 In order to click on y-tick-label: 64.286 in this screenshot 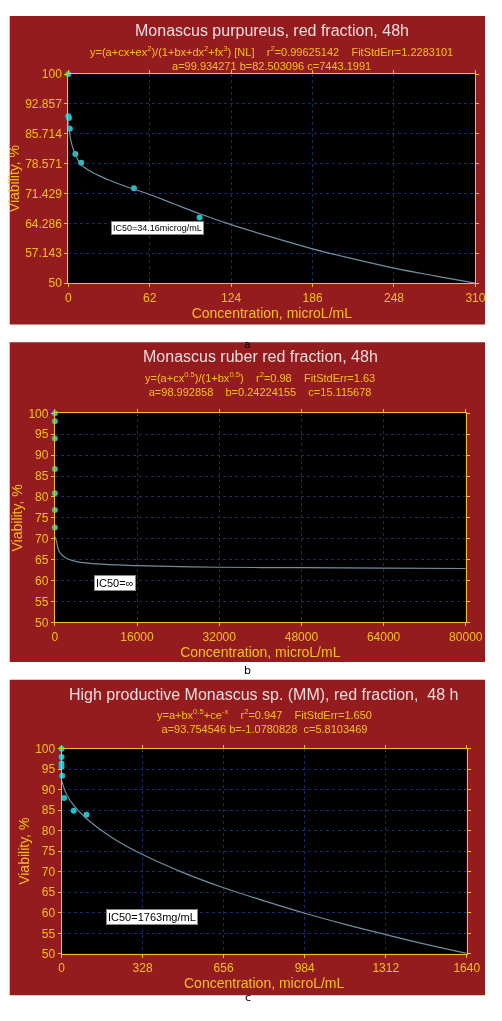, I will do `click(44, 223)`.